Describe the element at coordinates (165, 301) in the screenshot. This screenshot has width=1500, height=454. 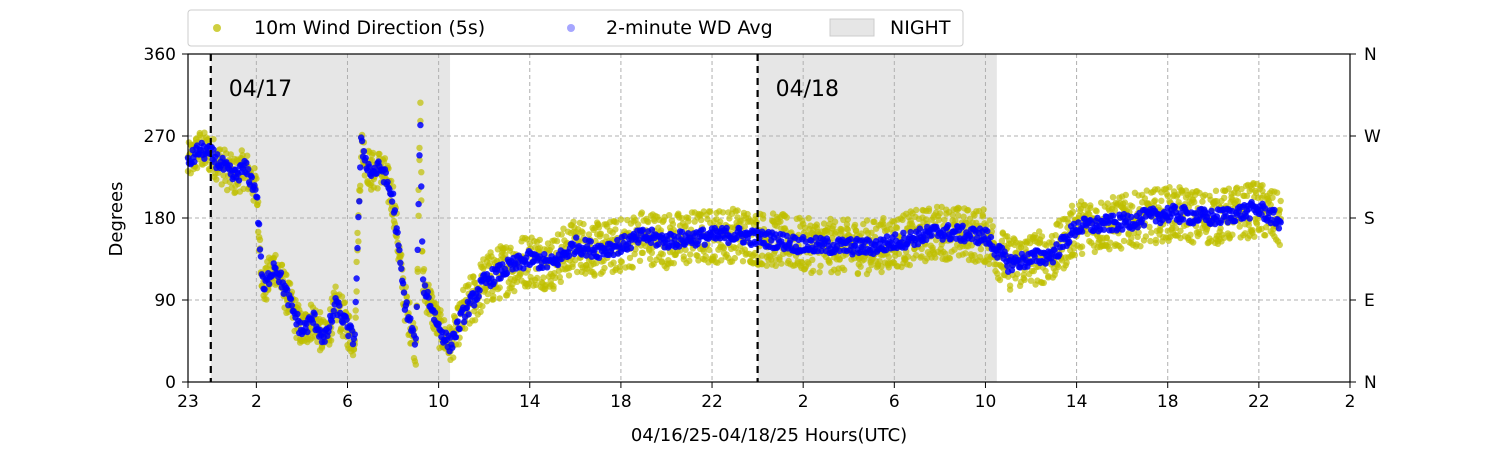
I see `y-tick-label: 90` at that location.